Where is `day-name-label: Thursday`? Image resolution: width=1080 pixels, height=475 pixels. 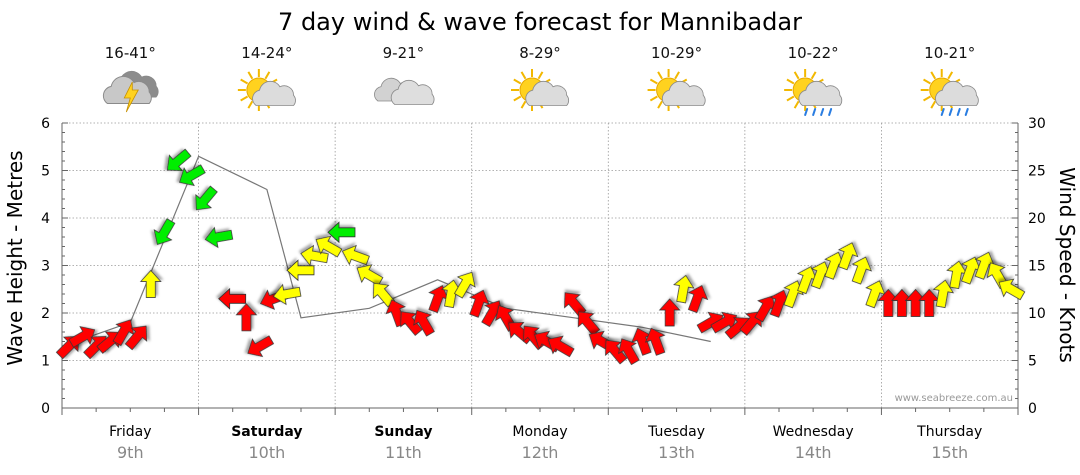 day-name-label: Thursday is located at coordinates (949, 432).